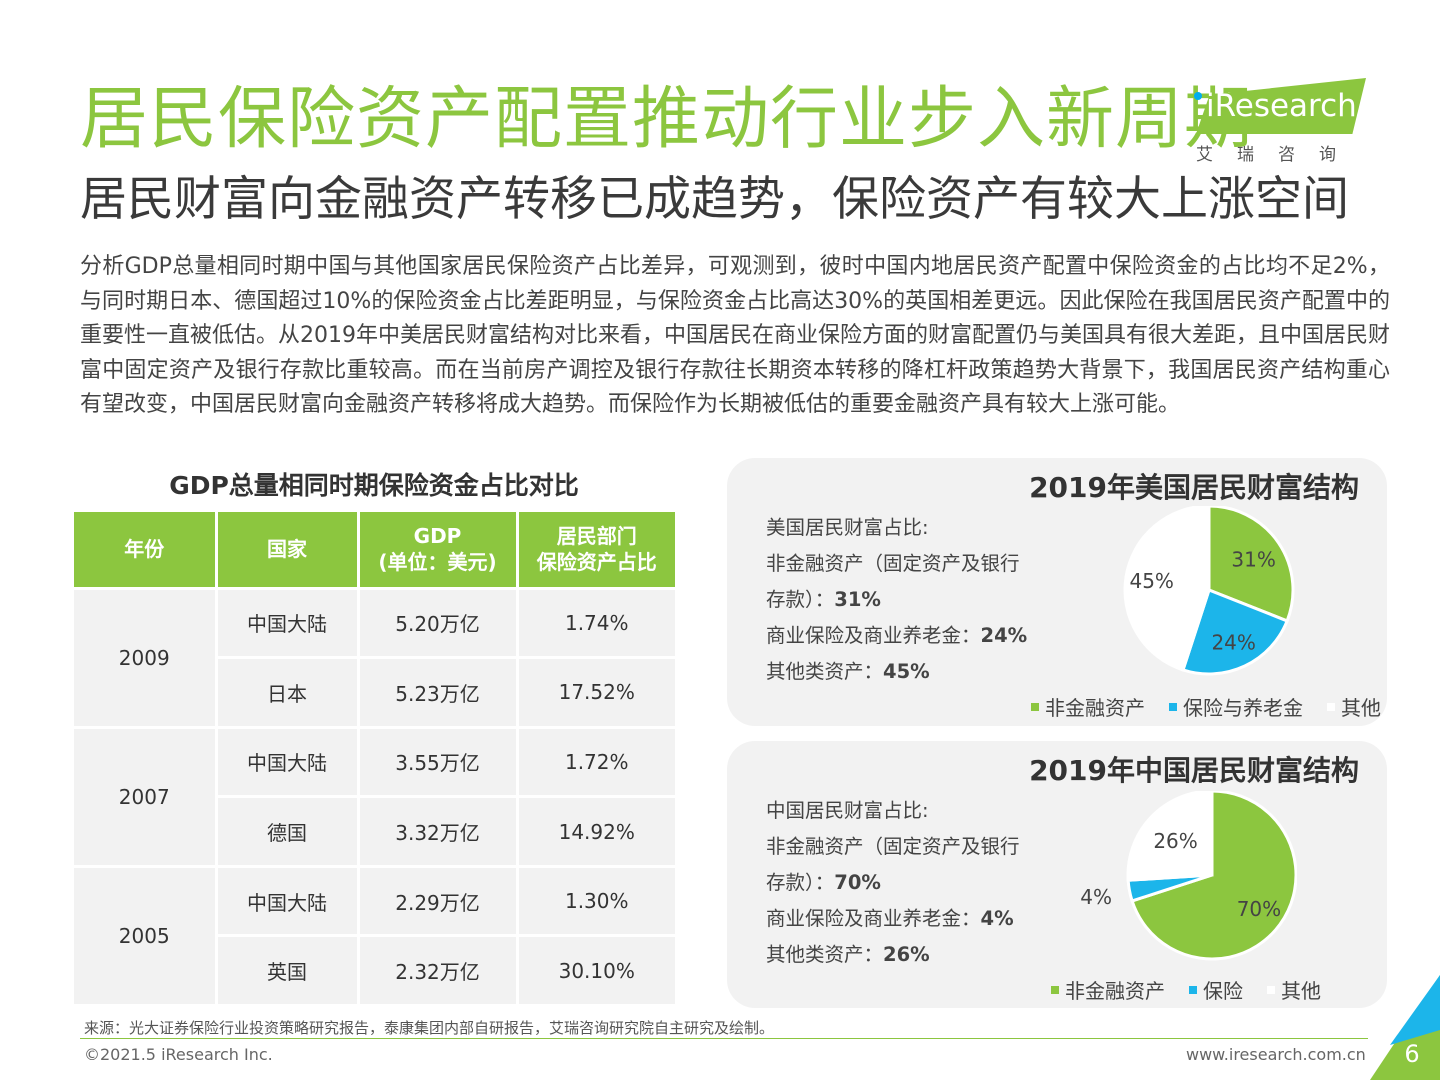  What do you see at coordinates (1281, 106) in the screenshot?
I see `logo-brand-text: iResearch` at bounding box center [1281, 106].